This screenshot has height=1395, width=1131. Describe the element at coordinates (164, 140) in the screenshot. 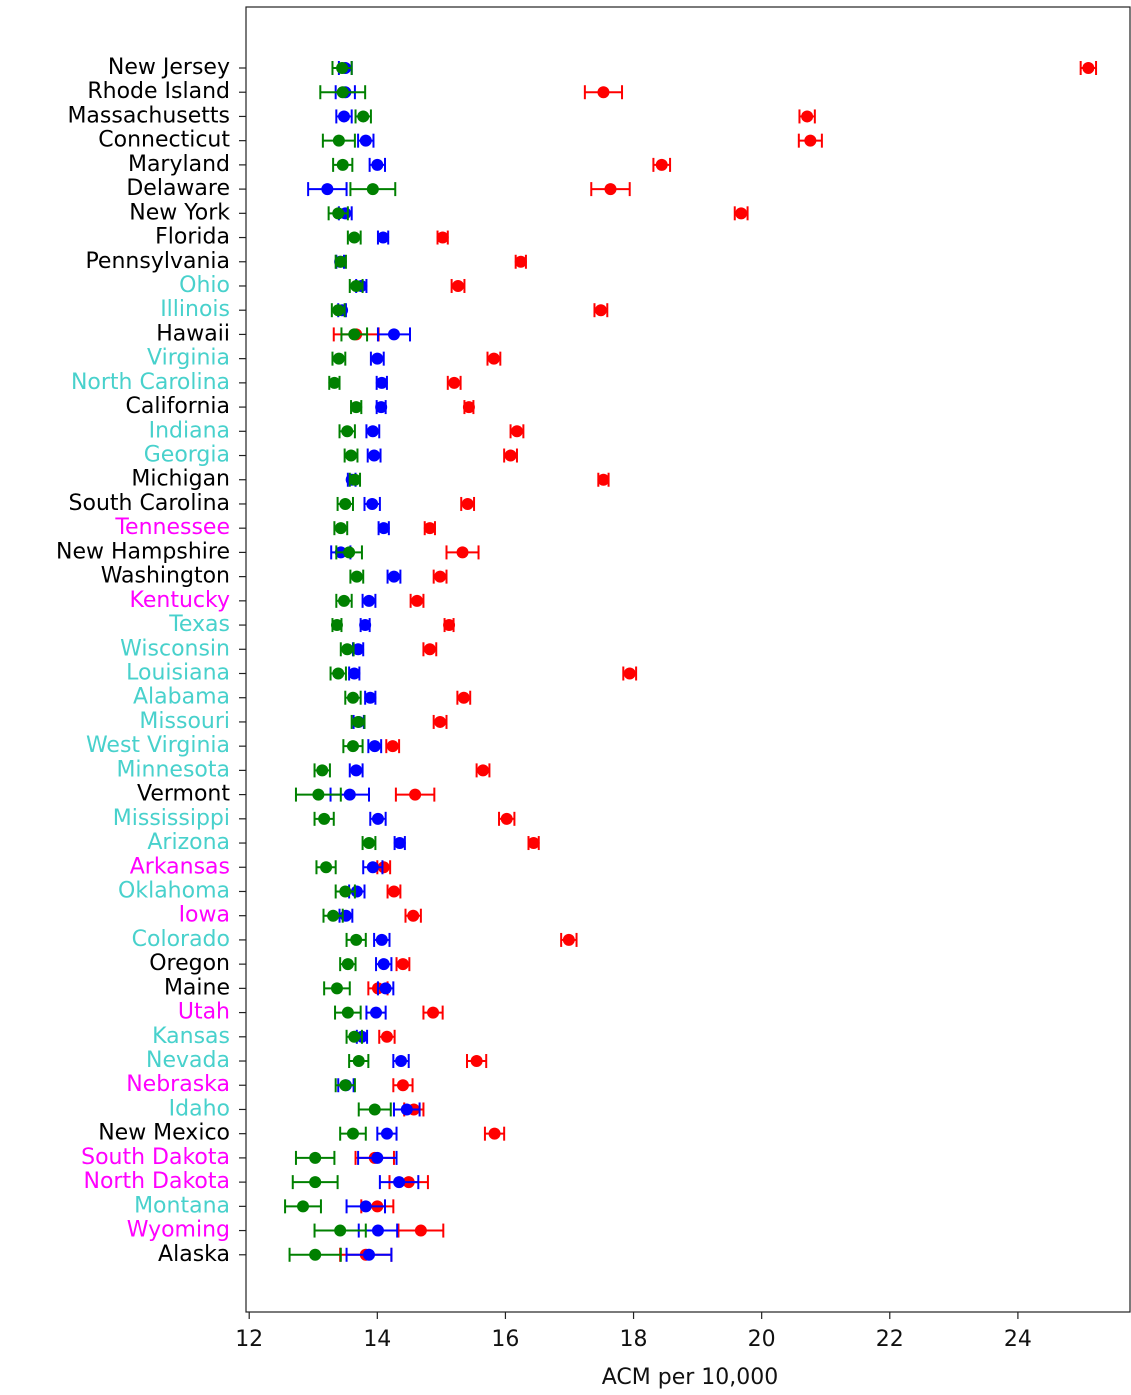

I see `y-tick-label: Connecticut` at that location.